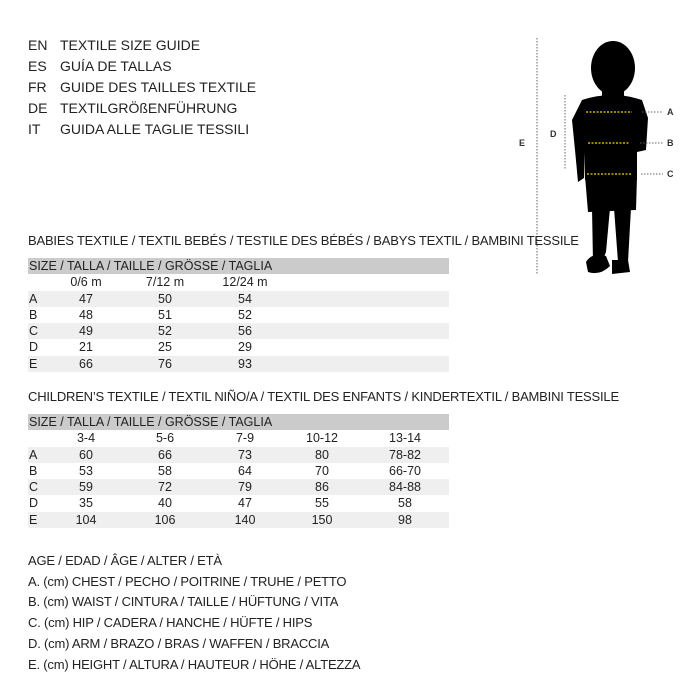 The height and width of the screenshot is (700, 700). I want to click on table-row: D 21 25 29, so click(238, 347).